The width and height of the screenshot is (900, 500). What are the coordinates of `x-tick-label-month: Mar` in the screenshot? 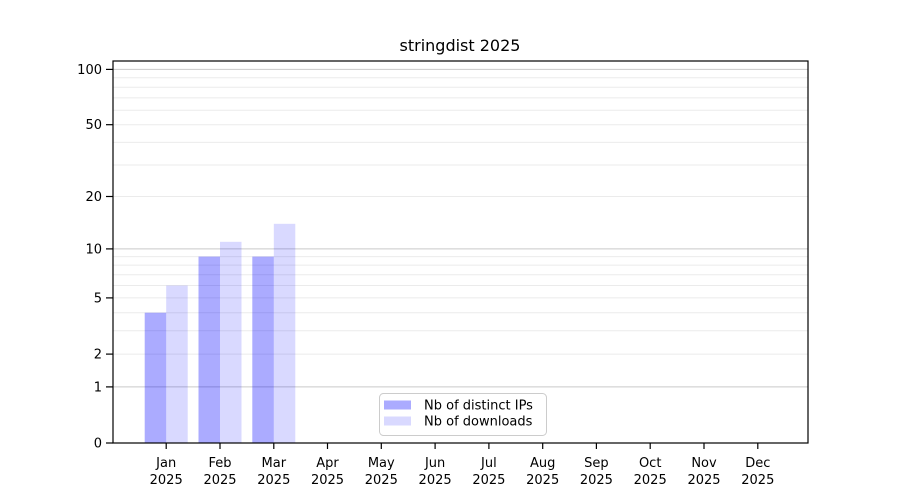 It's located at (274, 463).